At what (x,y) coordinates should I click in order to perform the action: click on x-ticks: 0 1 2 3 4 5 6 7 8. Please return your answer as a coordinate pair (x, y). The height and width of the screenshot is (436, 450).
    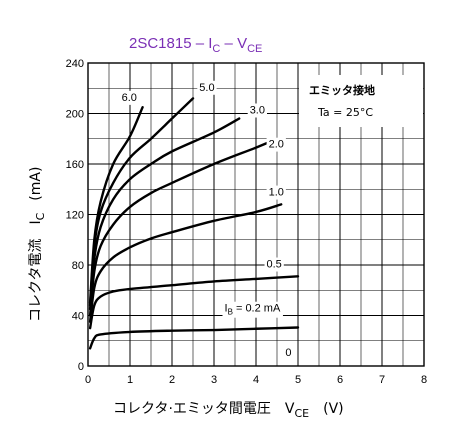
    Looking at the image, I should click on (256, 380).